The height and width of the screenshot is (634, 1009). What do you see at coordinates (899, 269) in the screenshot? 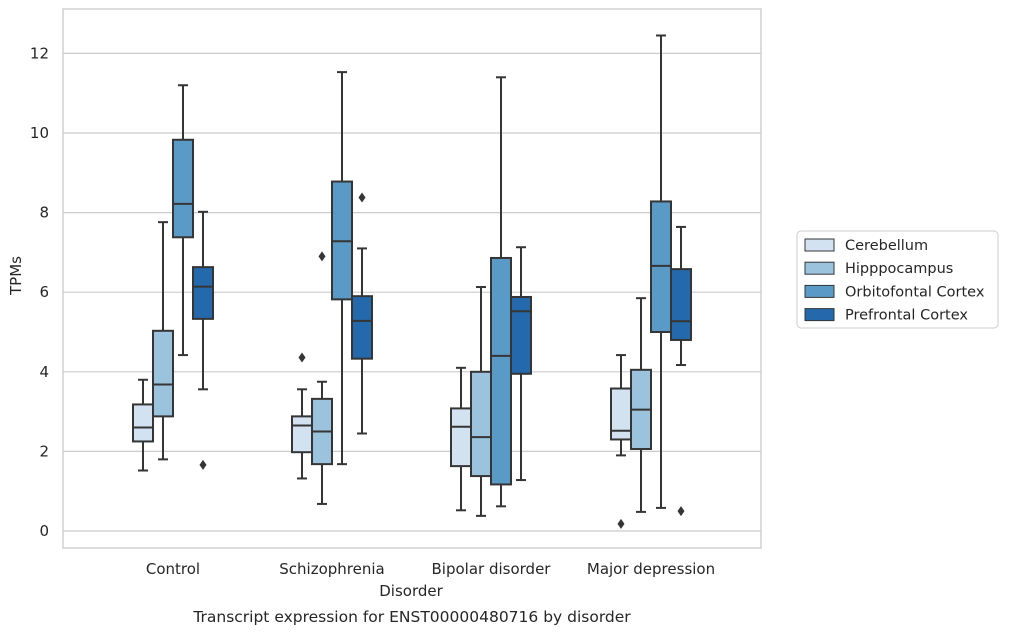
I see `legend-label: Hipppocampus` at bounding box center [899, 269].